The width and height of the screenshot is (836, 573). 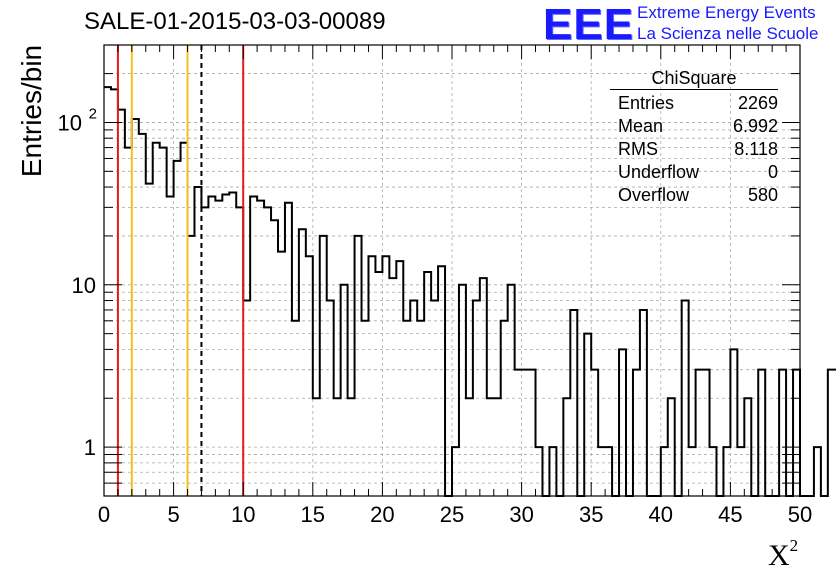 I want to click on x-tick-label: 10, so click(x=243, y=514).